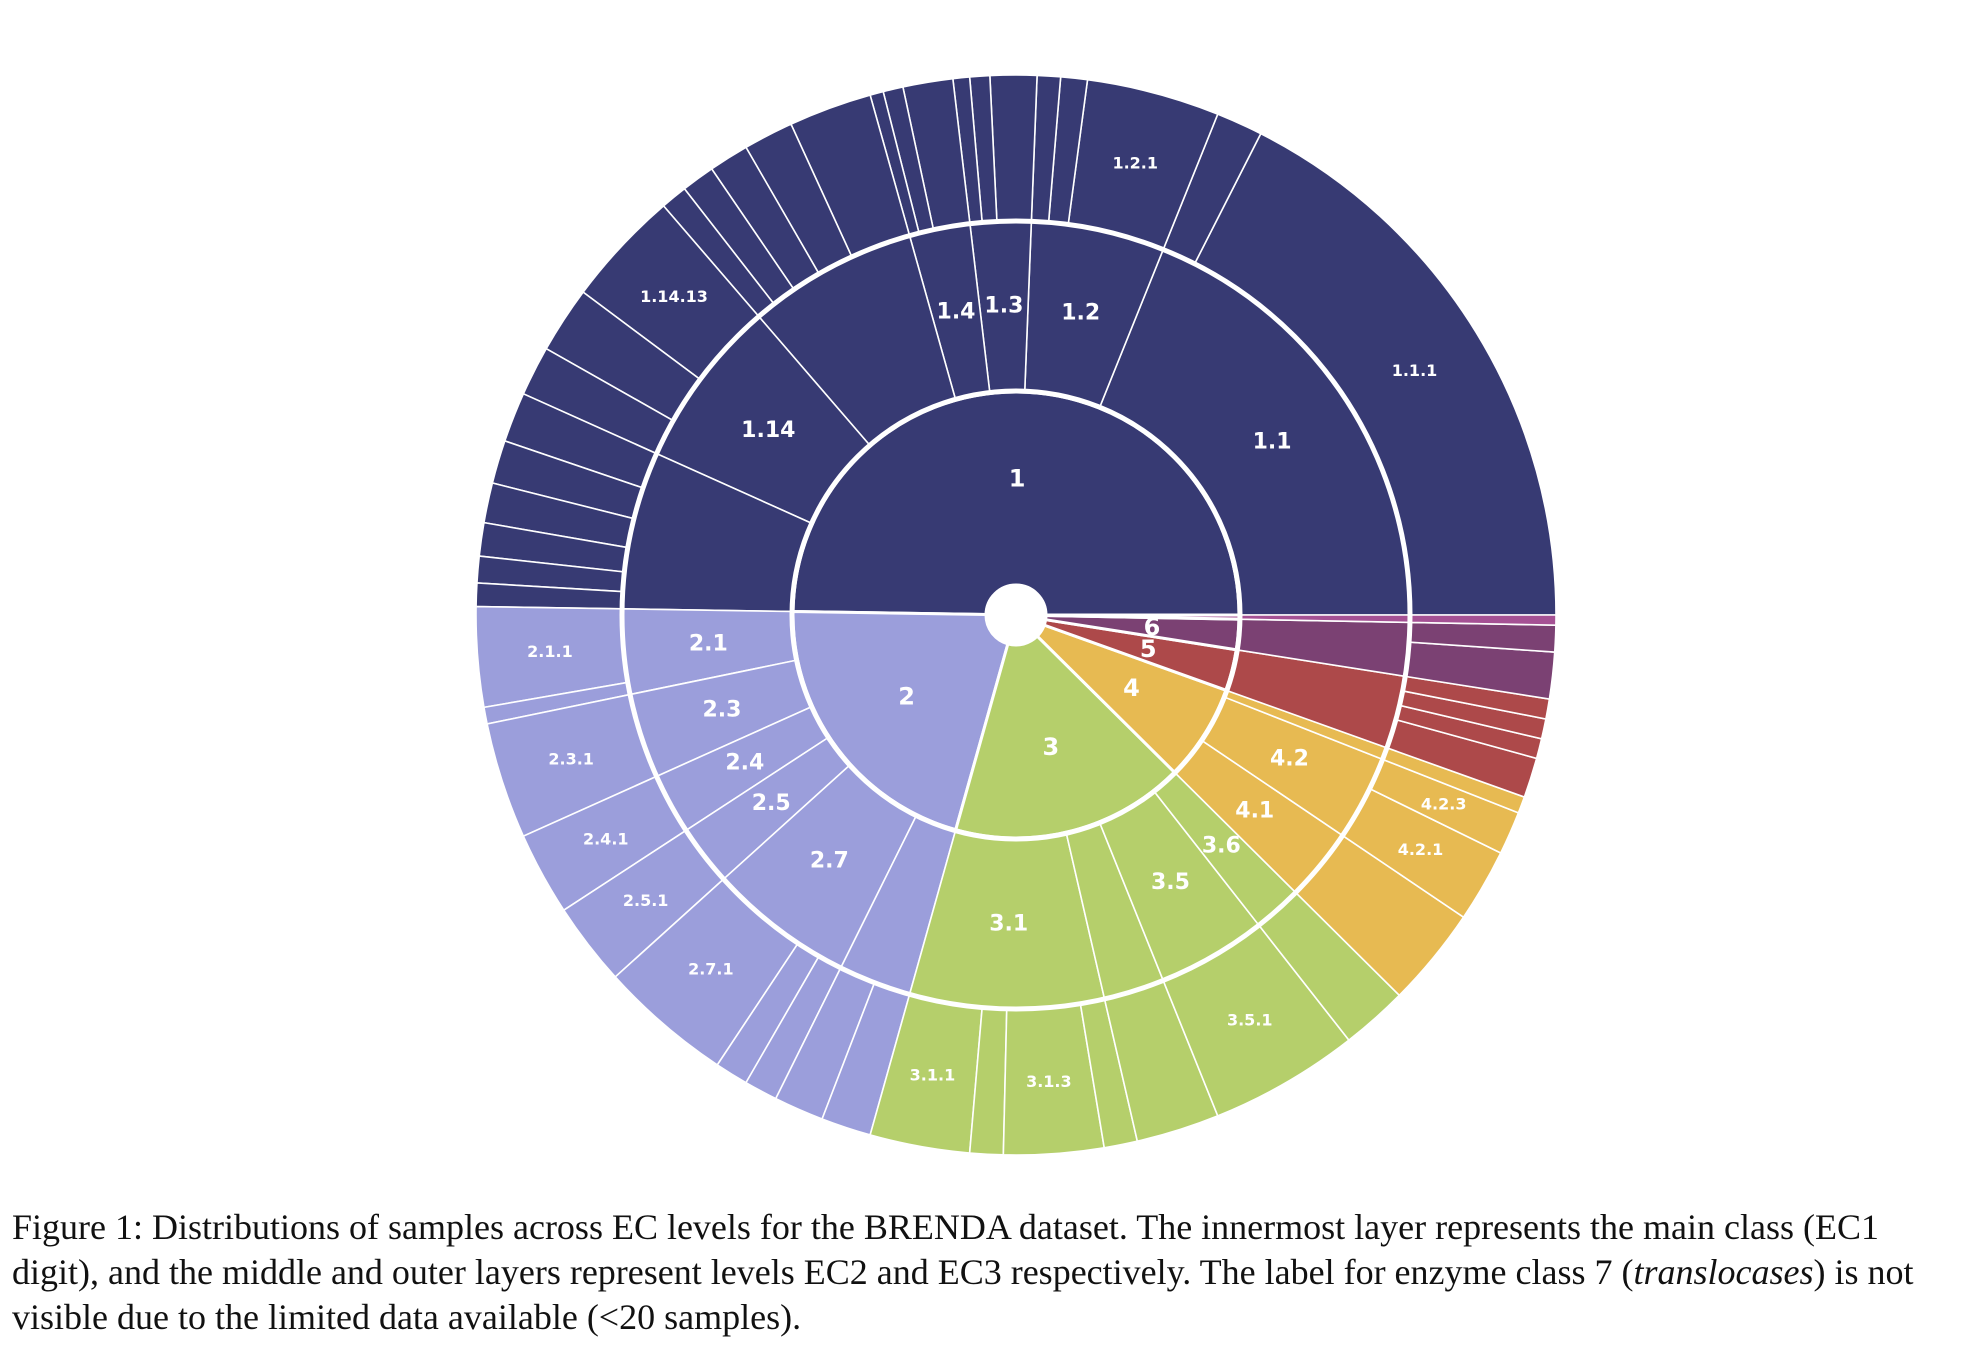 This screenshot has width=1980, height=1354. I want to click on center-hole, so click(1016, 615).